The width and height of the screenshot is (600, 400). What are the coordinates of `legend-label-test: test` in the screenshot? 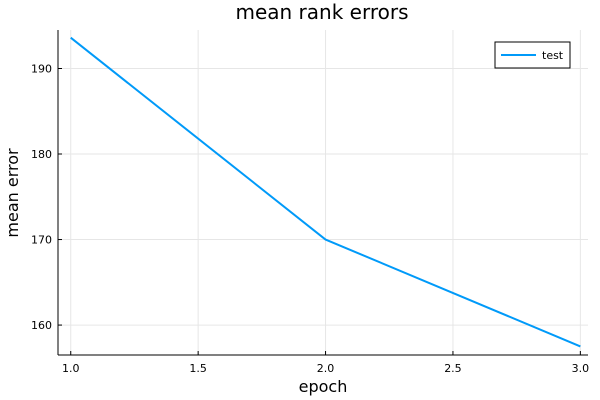 It's located at (553, 55).